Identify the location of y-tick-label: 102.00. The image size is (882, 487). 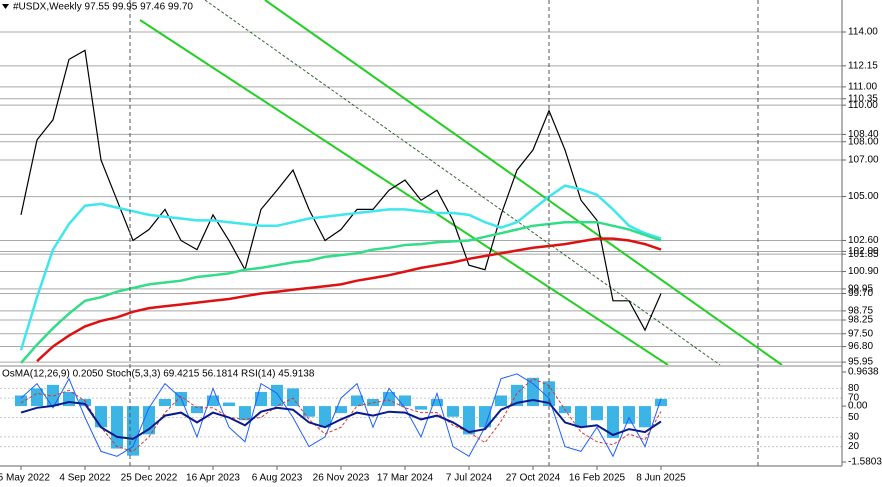
(863, 251).